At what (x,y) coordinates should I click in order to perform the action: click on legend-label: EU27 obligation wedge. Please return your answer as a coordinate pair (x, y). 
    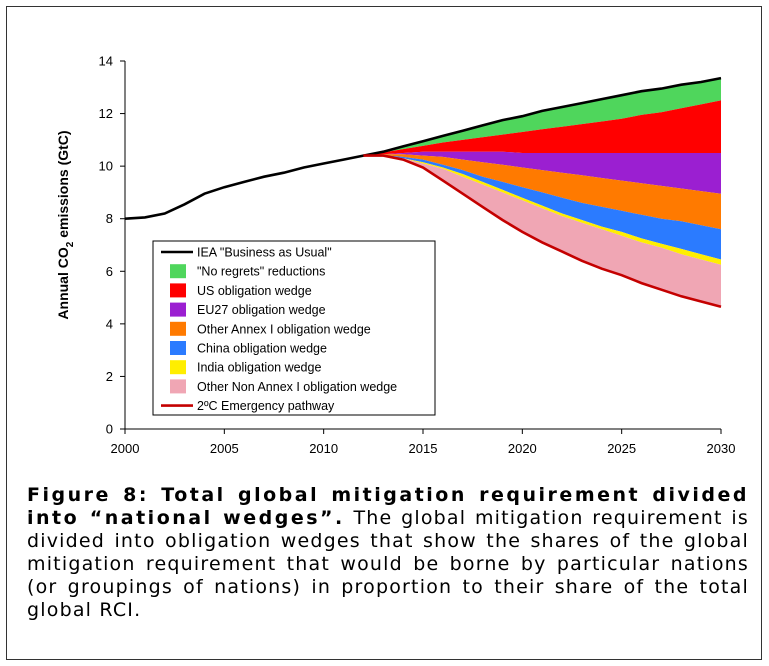
    Looking at the image, I should click on (261, 310).